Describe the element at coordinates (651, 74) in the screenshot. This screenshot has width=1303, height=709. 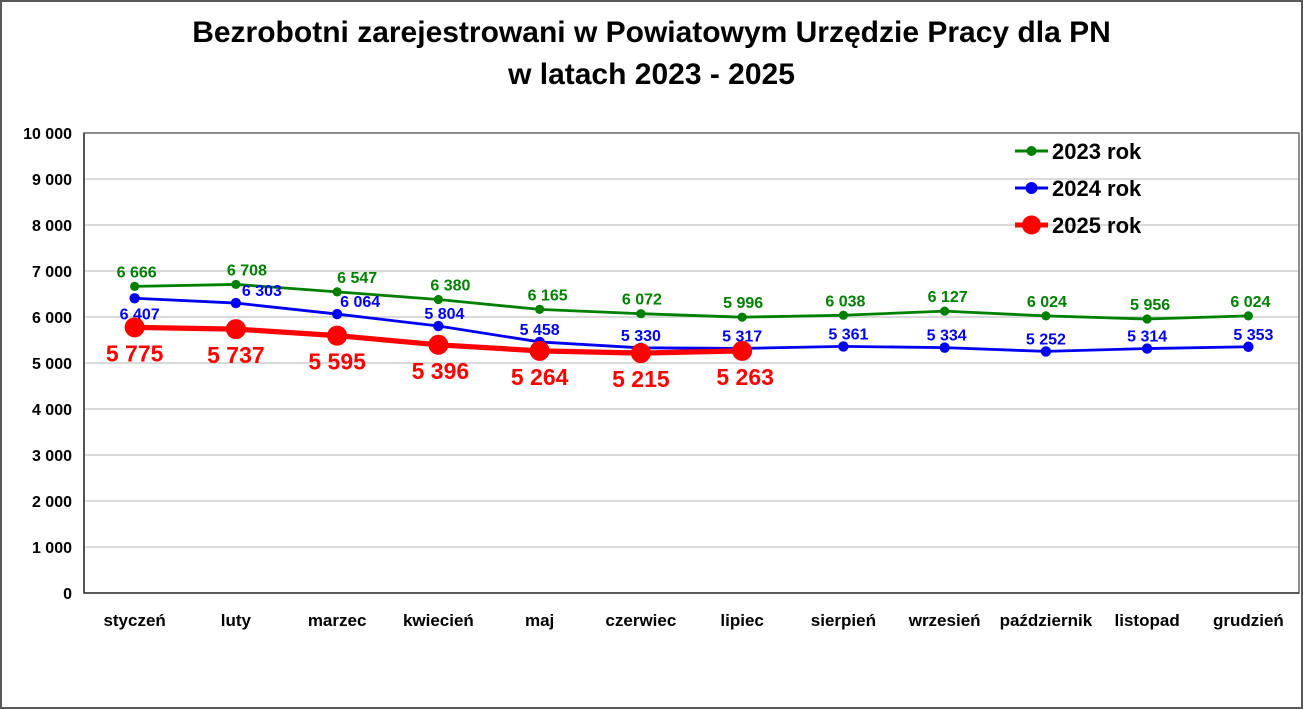
I see `chart-title-line2: w latach 2023 - 2025` at that location.